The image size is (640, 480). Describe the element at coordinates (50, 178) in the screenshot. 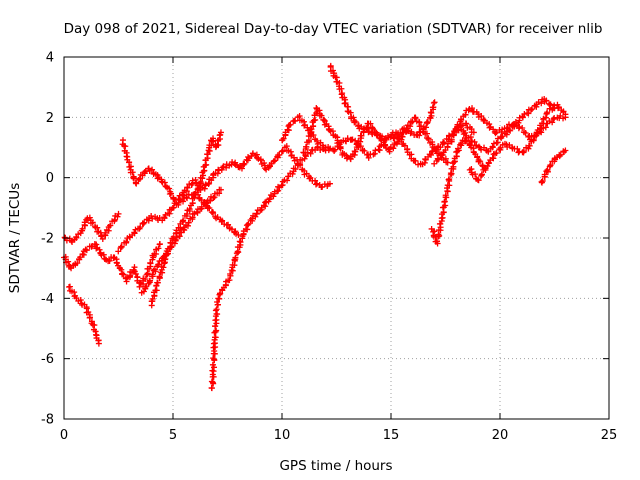

I see `y-tick-label: 0` at that location.